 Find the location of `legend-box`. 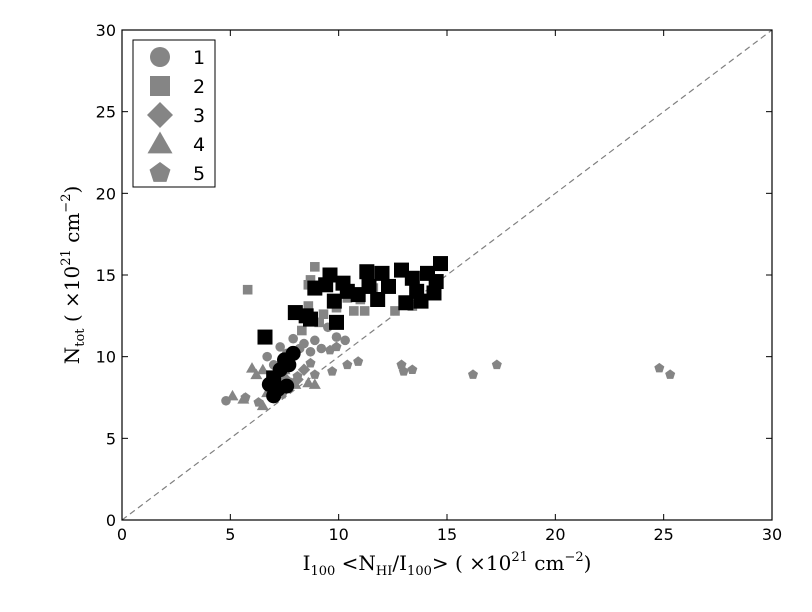

legend-box is located at coordinates (174, 113).